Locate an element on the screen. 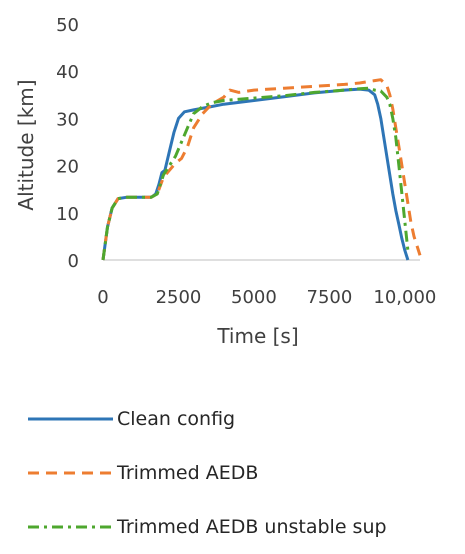 The image size is (465, 554). x-axis-title: Time [s] is located at coordinates (257, 336).